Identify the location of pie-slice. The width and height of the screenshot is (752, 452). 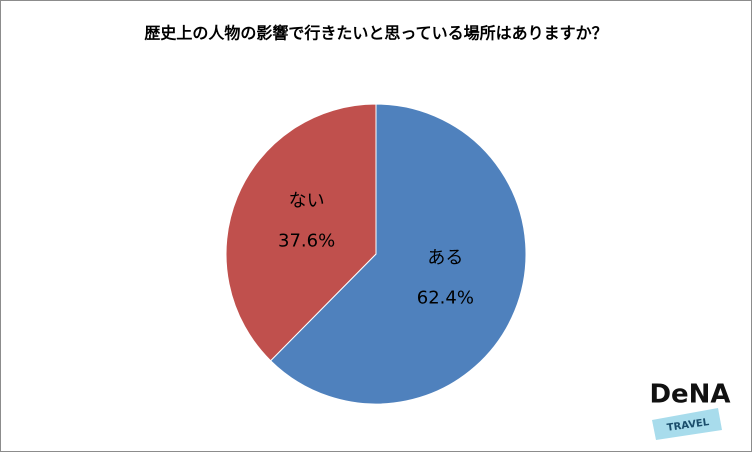
(301, 232).